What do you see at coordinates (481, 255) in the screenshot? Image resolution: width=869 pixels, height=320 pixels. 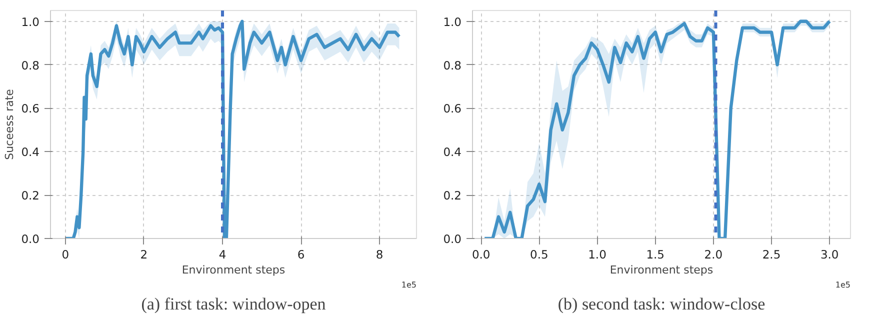 I see `x-tick-label: 0.0` at bounding box center [481, 255].